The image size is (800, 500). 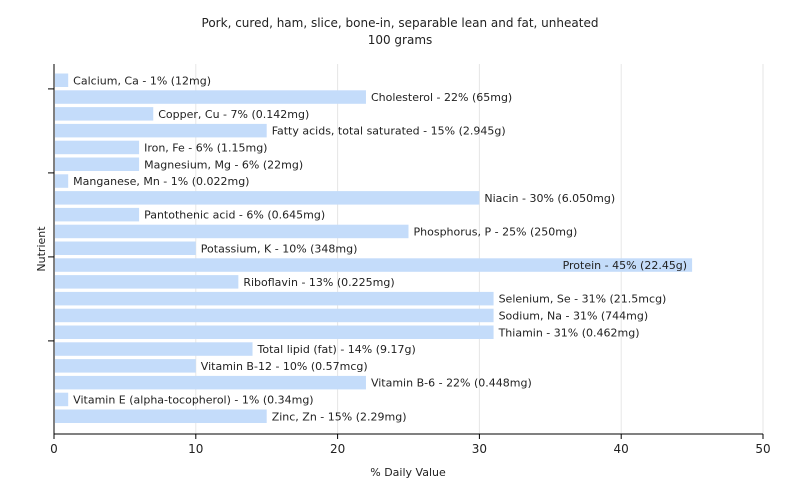 What do you see at coordinates (410, 445) in the screenshot?
I see `x-axis-ticks: 0 10 20 30 40 50` at bounding box center [410, 445].